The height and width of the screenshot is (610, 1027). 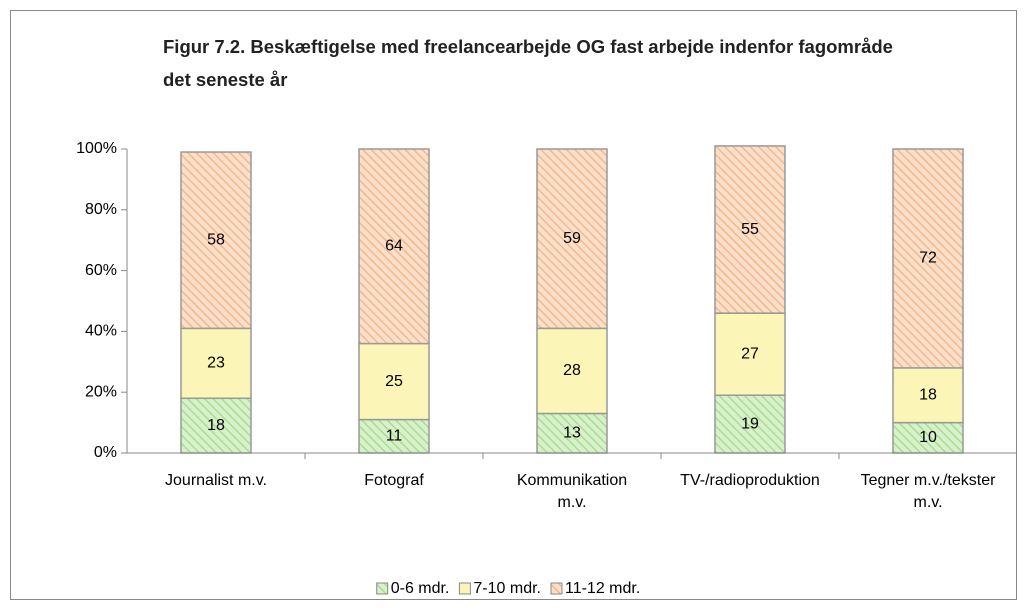 I want to click on legend-item: 0-6 mdr., so click(x=413, y=588).